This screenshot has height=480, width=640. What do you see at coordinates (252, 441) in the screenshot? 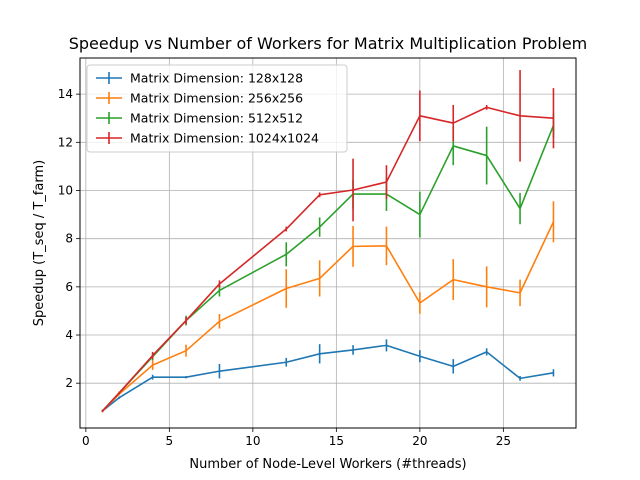
I see `x-tick-label: 10` at bounding box center [252, 441].